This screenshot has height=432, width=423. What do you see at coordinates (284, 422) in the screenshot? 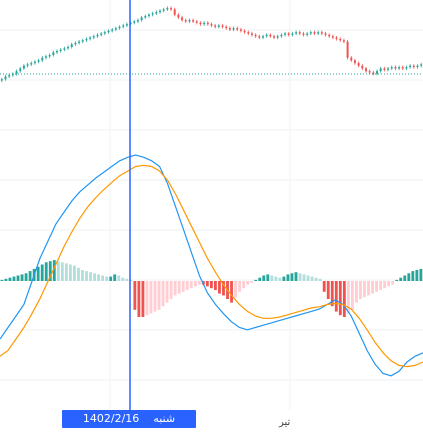
I see `x-tick-label: تیر` at bounding box center [284, 422].